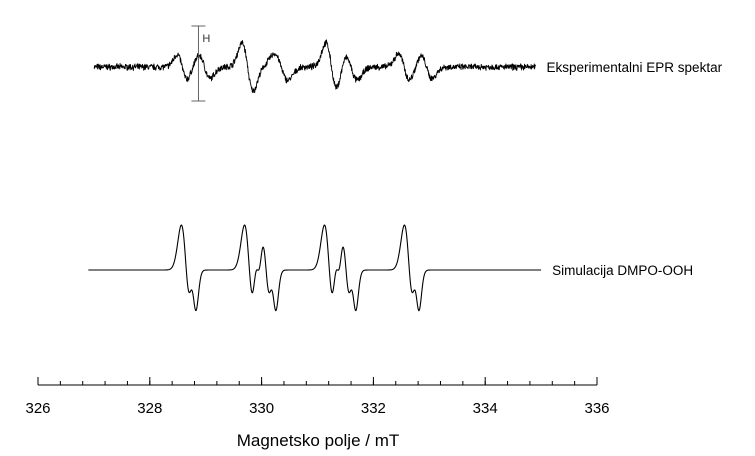  Describe the element at coordinates (596, 408) in the screenshot. I see `x-tick-label: 336` at that location.